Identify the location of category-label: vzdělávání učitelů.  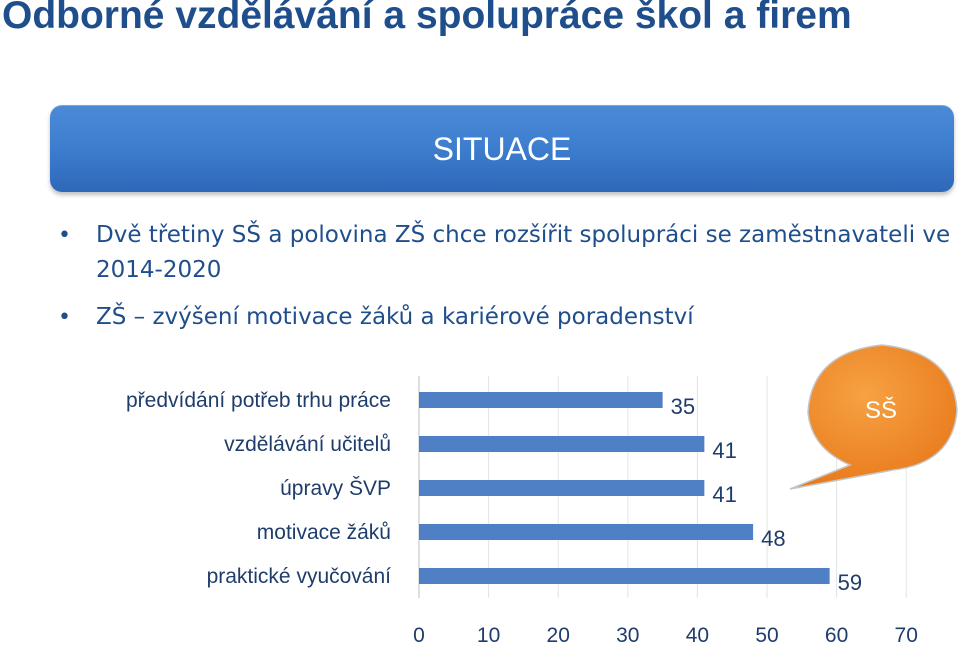
(307, 444).